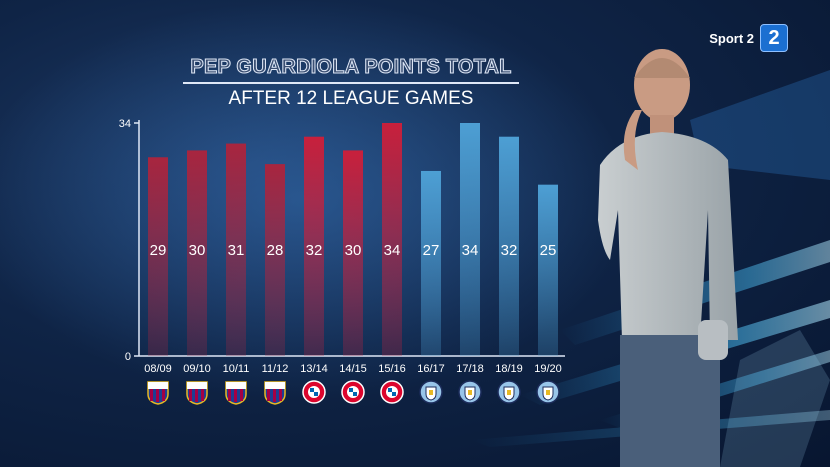 The height and width of the screenshot is (467, 830). I want to click on title-underline, so click(351, 83).